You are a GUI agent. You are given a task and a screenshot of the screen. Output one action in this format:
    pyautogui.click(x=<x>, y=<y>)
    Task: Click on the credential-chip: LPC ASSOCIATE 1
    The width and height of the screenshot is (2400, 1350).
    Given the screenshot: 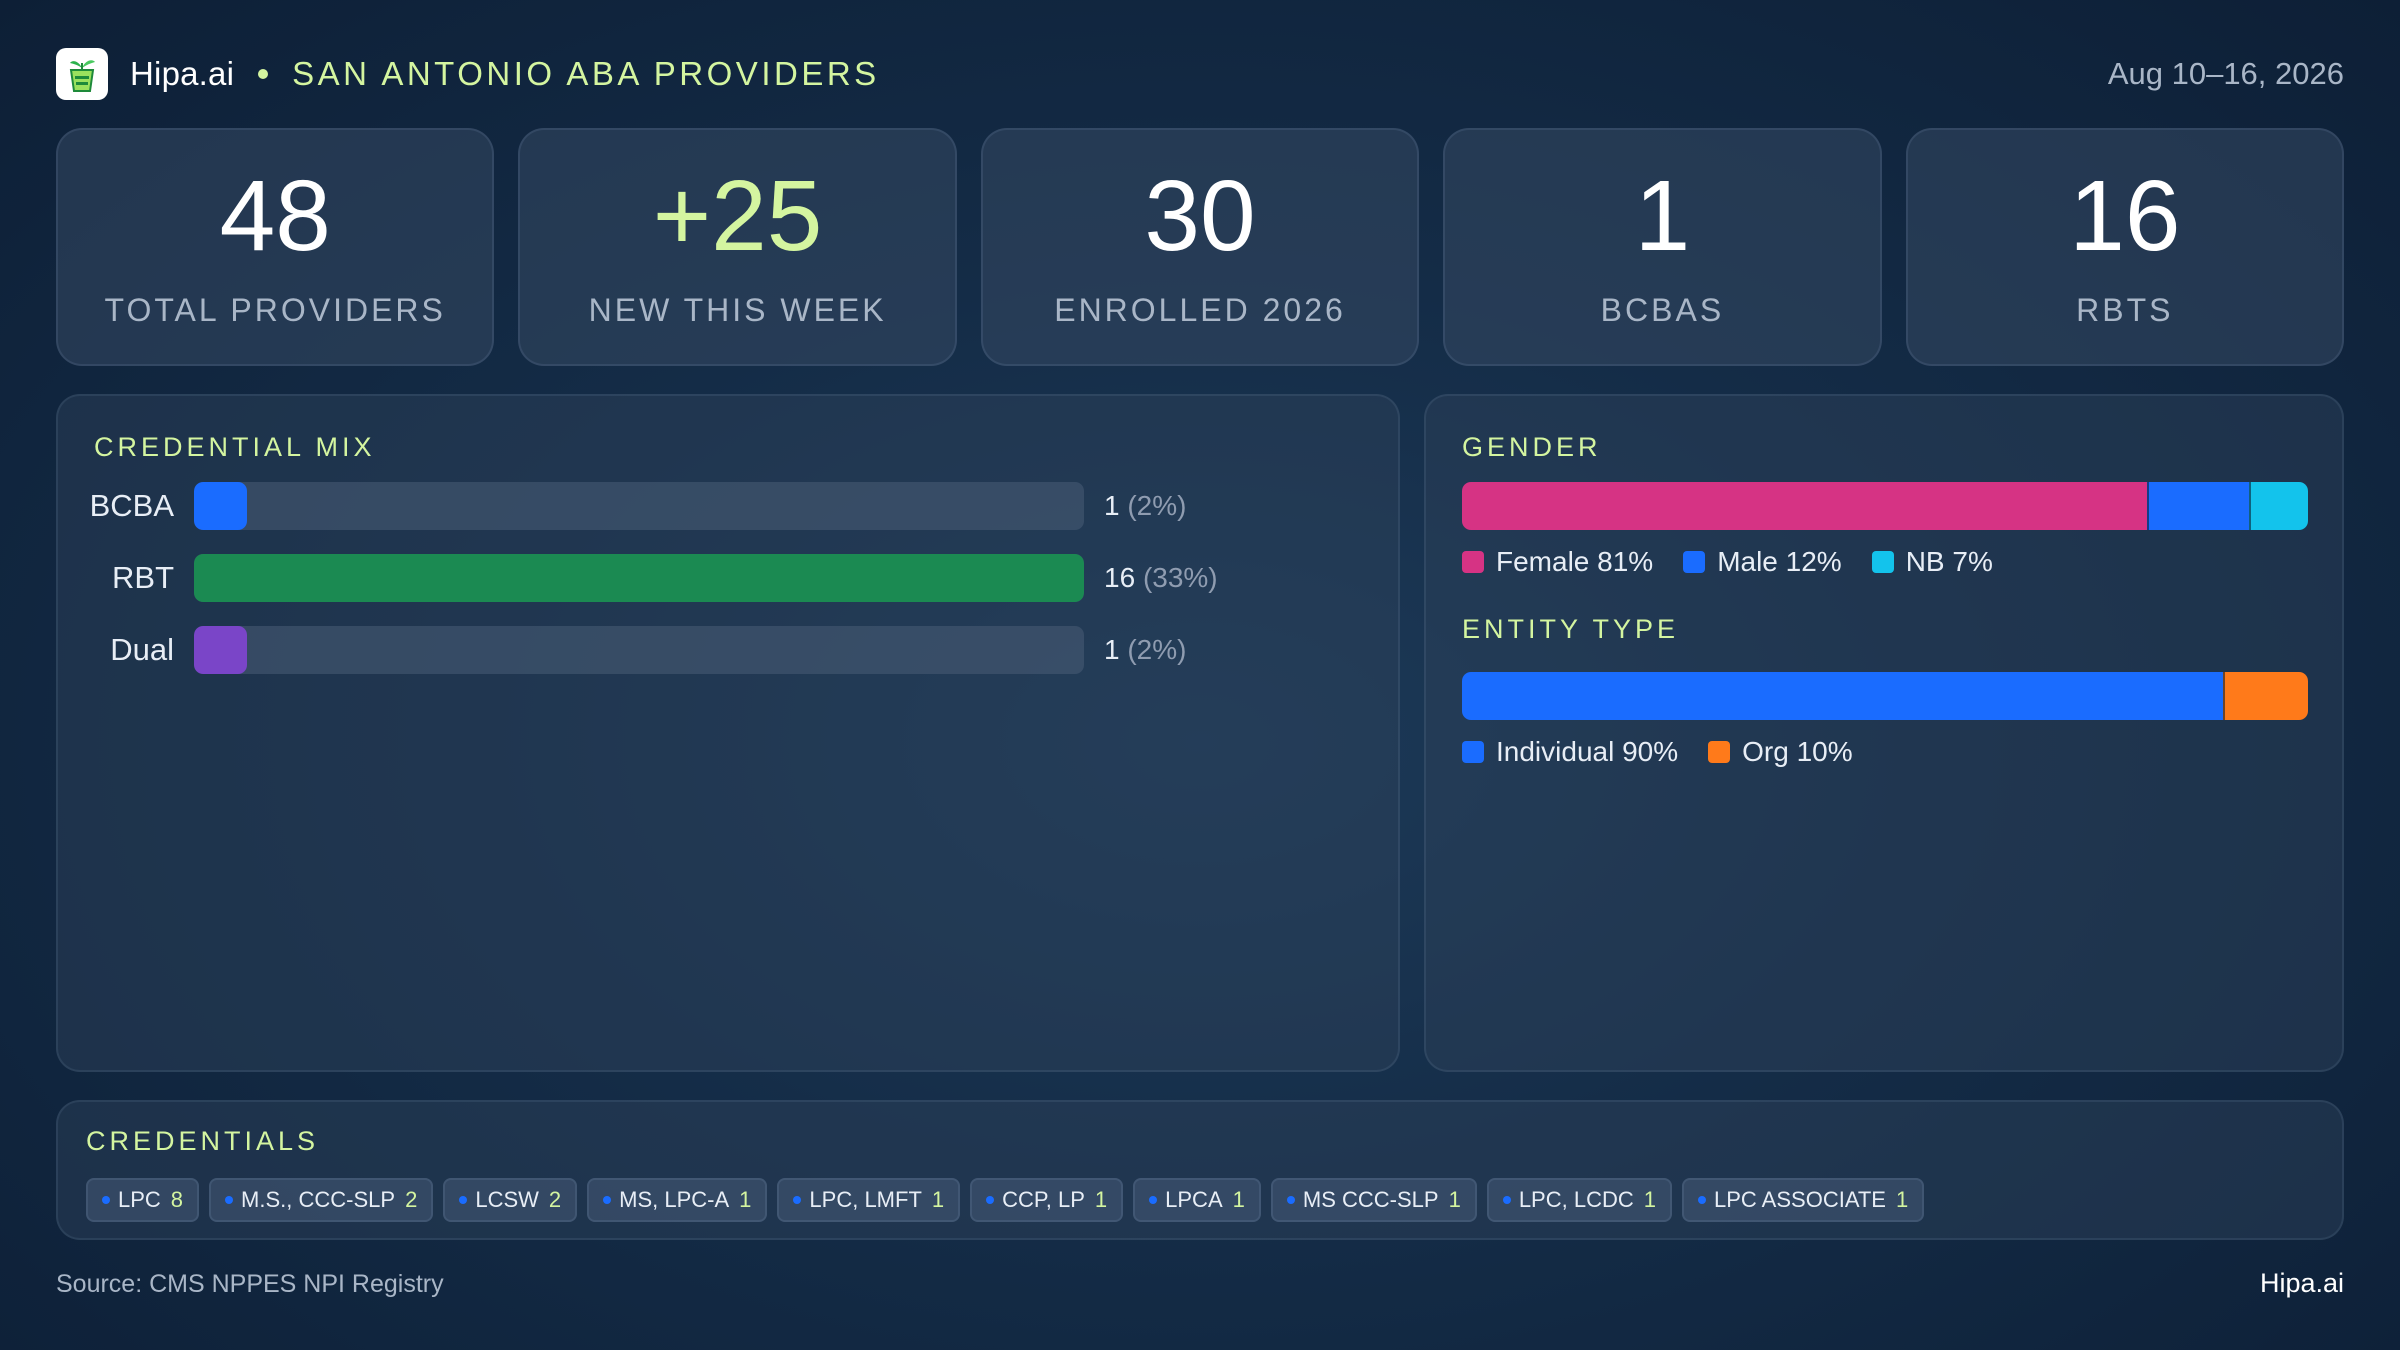 What is the action you would take?
    pyautogui.click(x=1803, y=1200)
    